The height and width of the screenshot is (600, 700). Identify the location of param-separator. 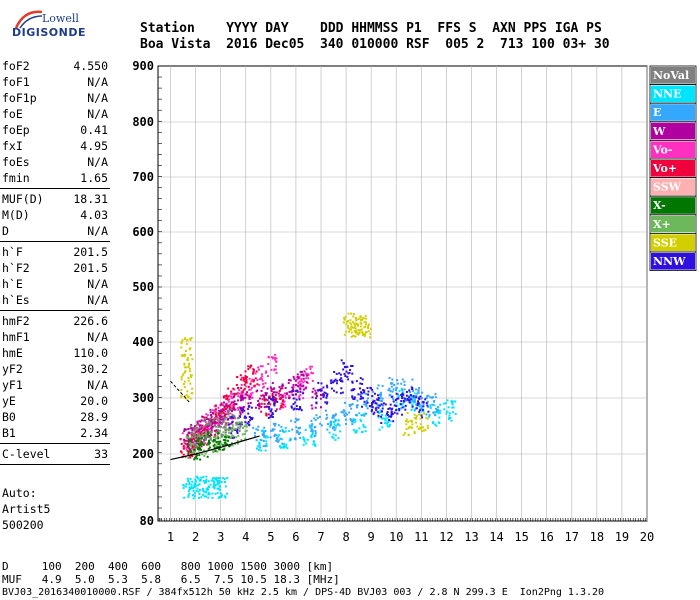
(55, 464).